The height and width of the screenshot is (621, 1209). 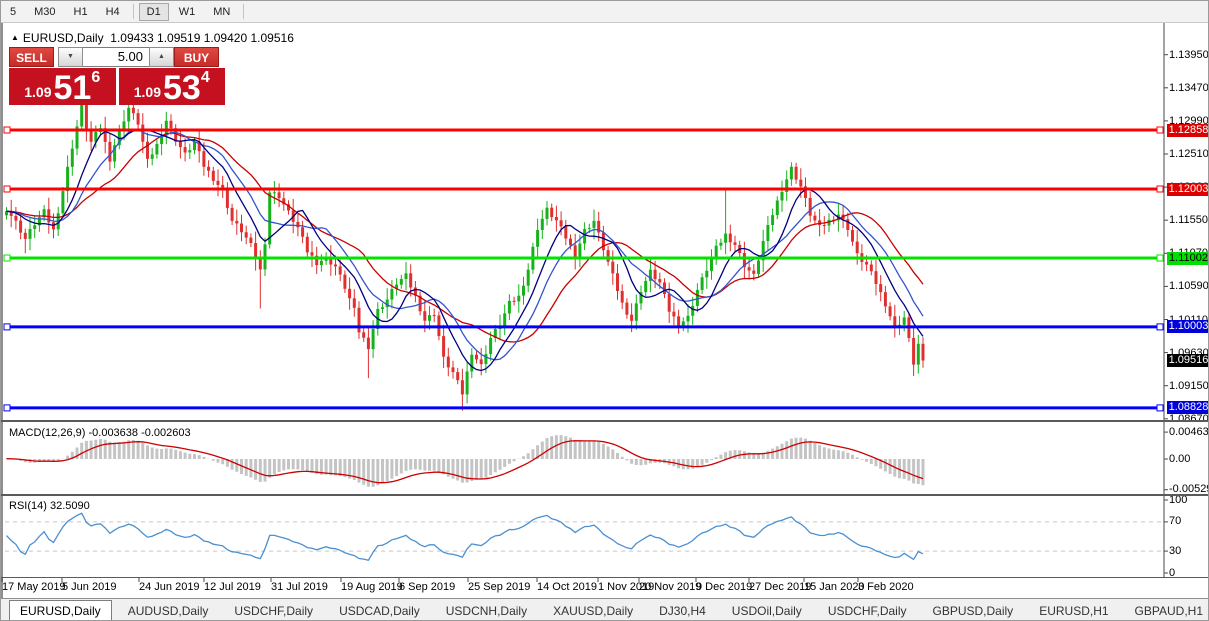 I want to click on timeframe-button-d1: D1, so click(x=153, y=11).